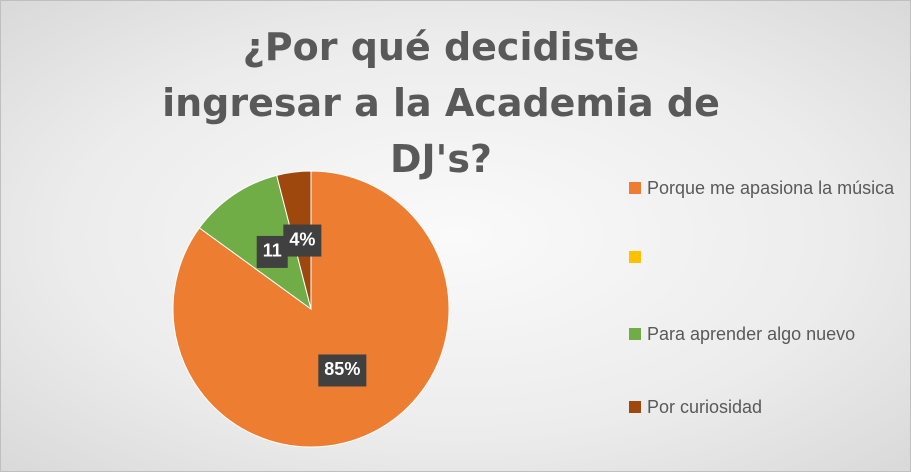 This screenshot has height=472, width=911. I want to click on data-label: 85%, so click(342, 370).